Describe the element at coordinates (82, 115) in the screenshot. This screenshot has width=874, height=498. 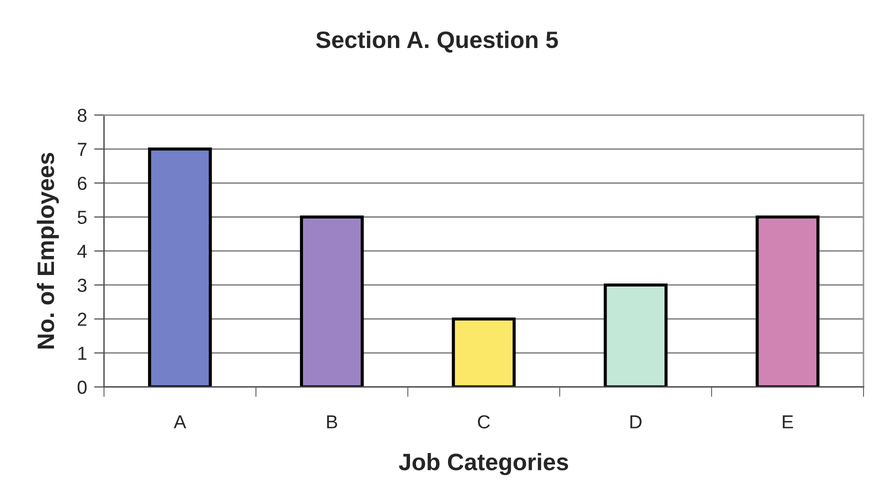
I see `y-tick-label: 8` at that location.